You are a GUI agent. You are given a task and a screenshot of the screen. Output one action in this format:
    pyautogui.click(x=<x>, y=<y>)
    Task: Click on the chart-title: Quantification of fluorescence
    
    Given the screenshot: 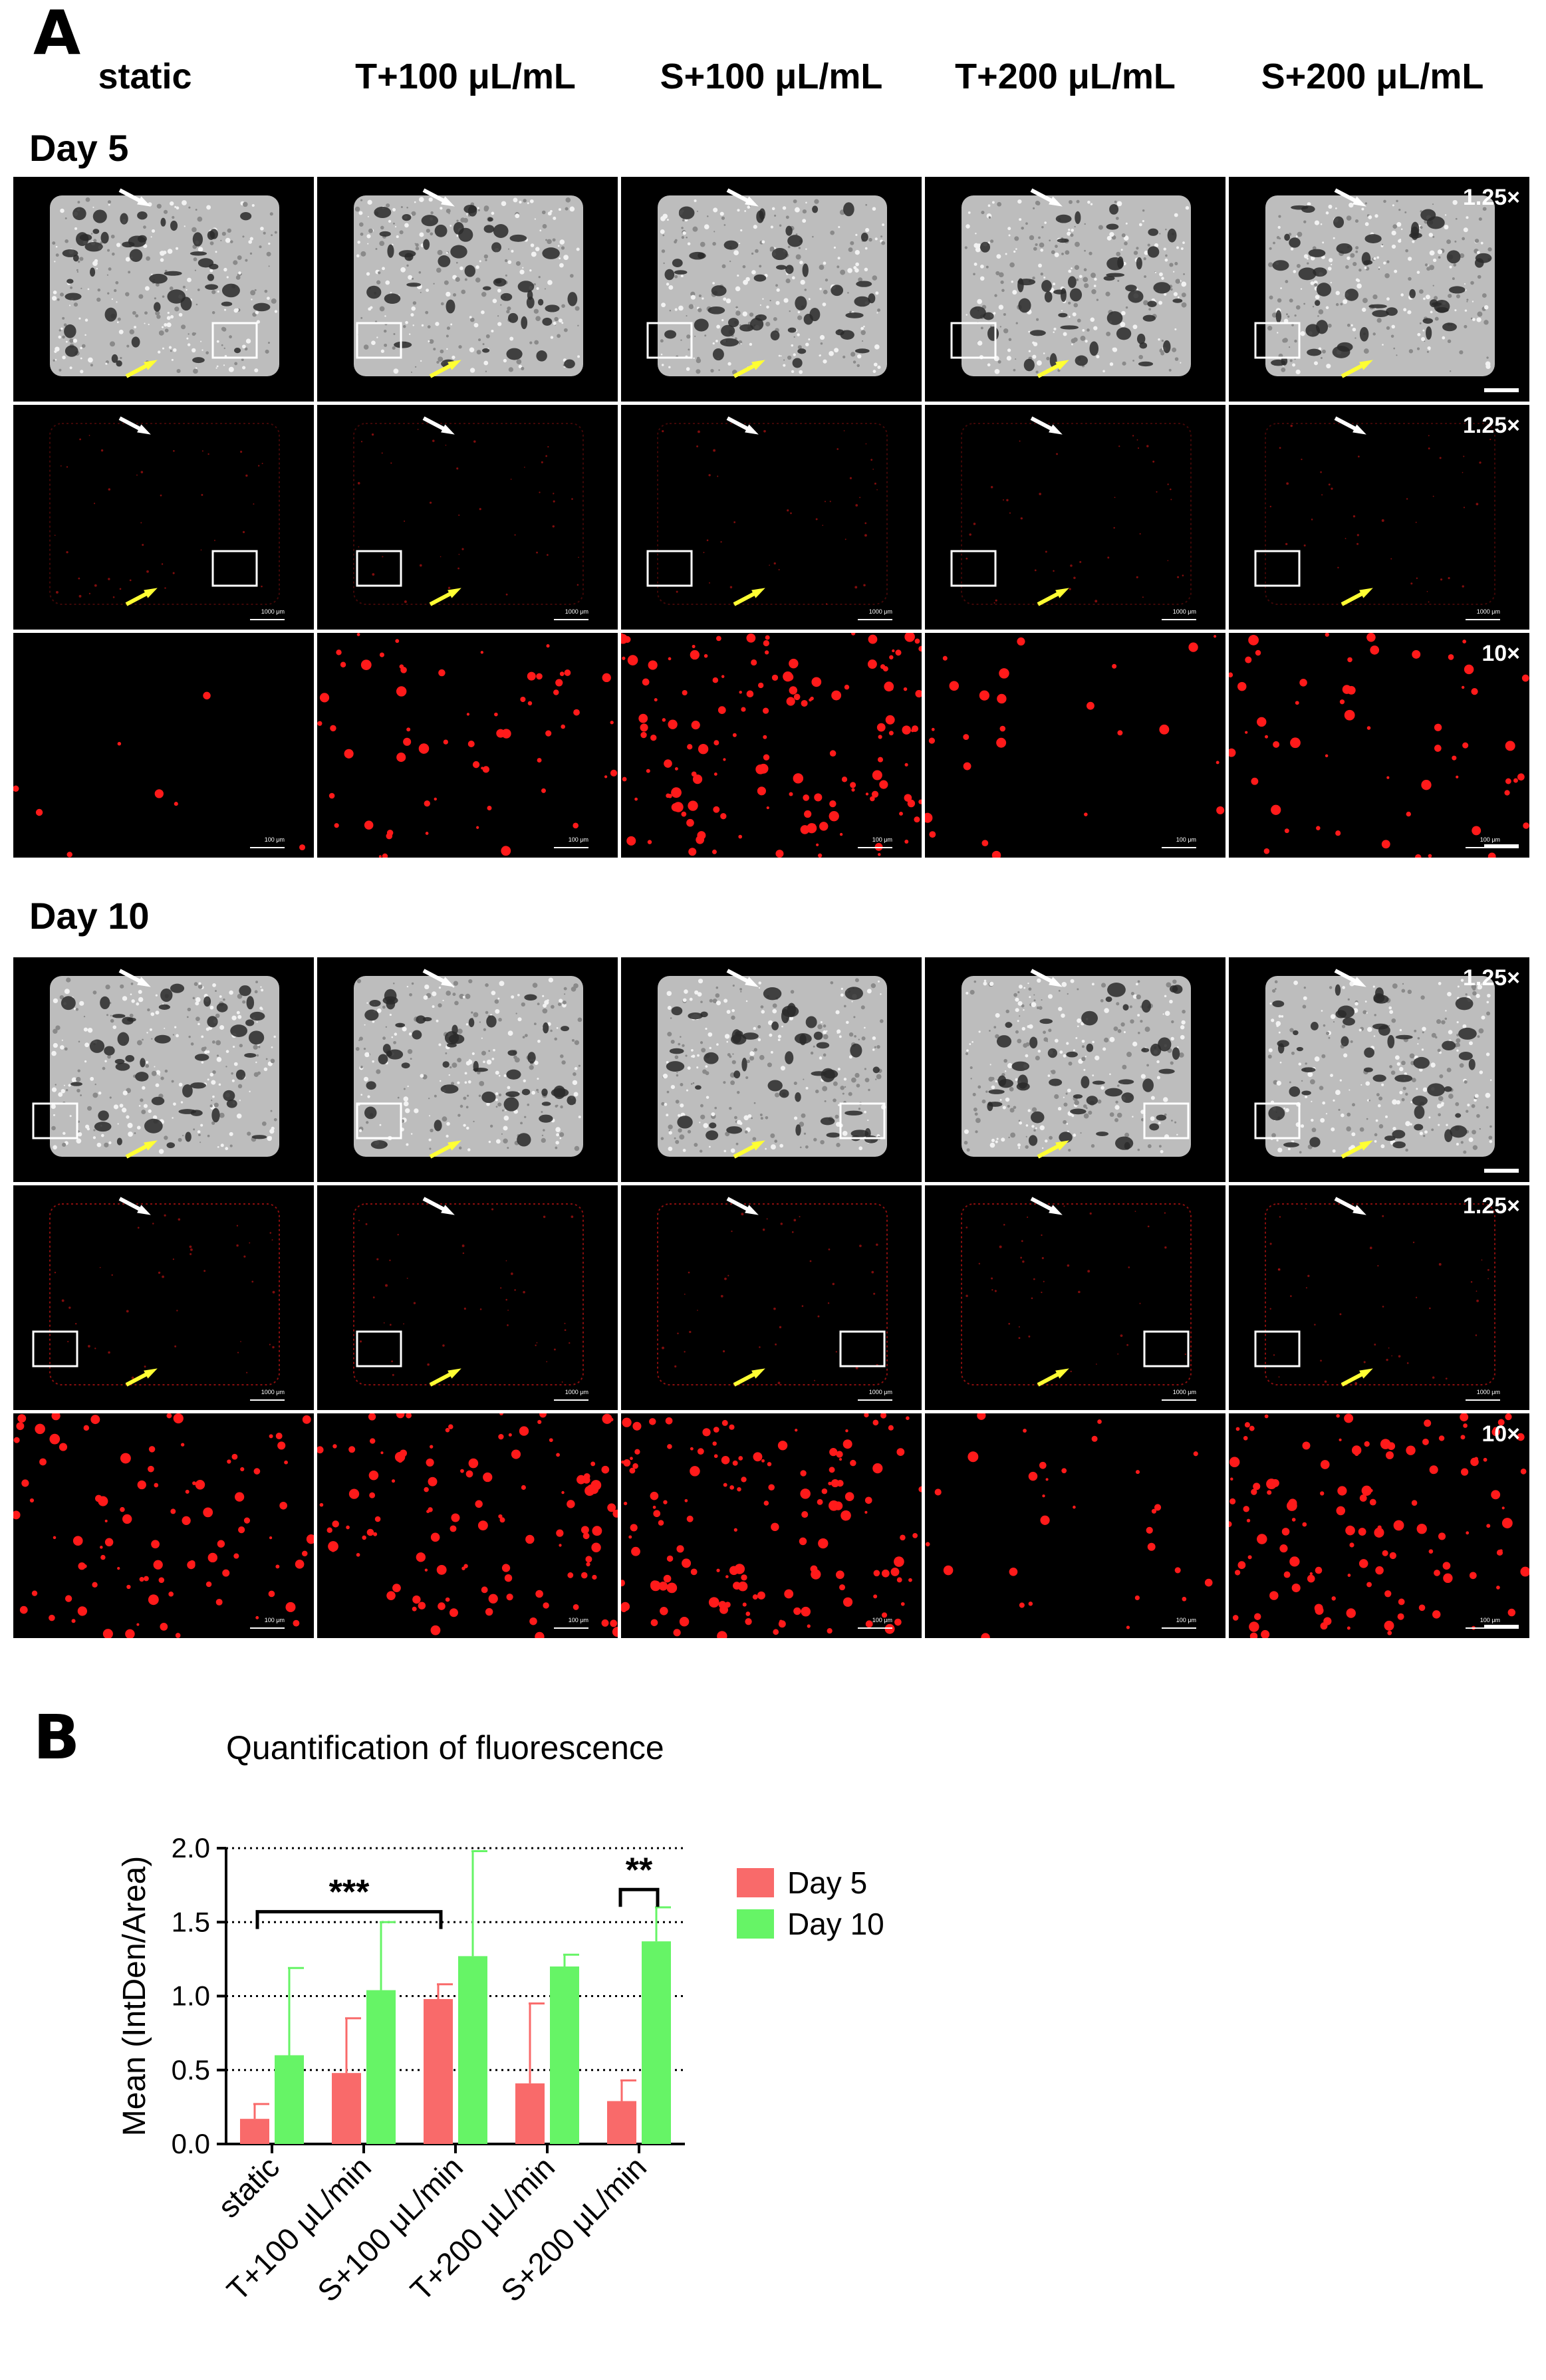 What is the action you would take?
    pyautogui.click(x=445, y=1747)
    